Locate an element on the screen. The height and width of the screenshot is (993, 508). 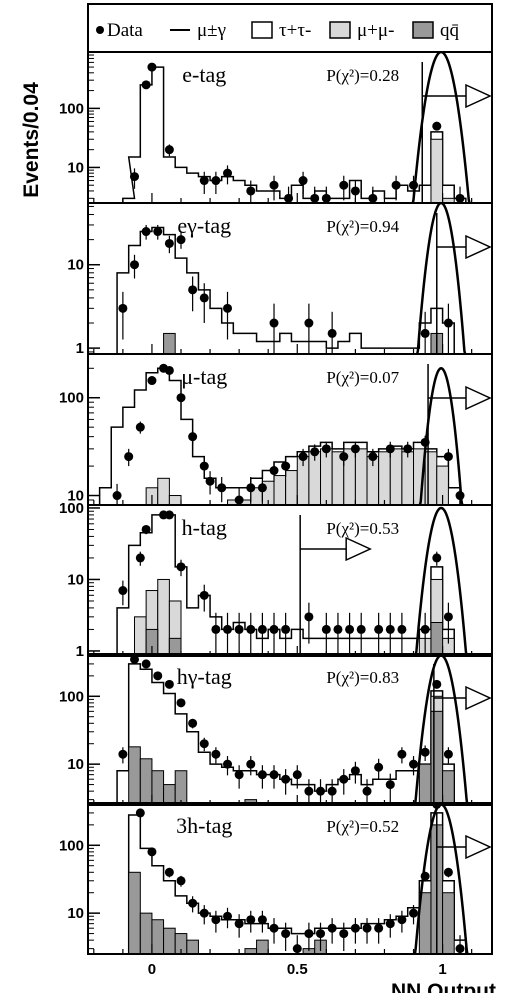
panel-series-label: μ-tag is located at coordinates (204, 376).